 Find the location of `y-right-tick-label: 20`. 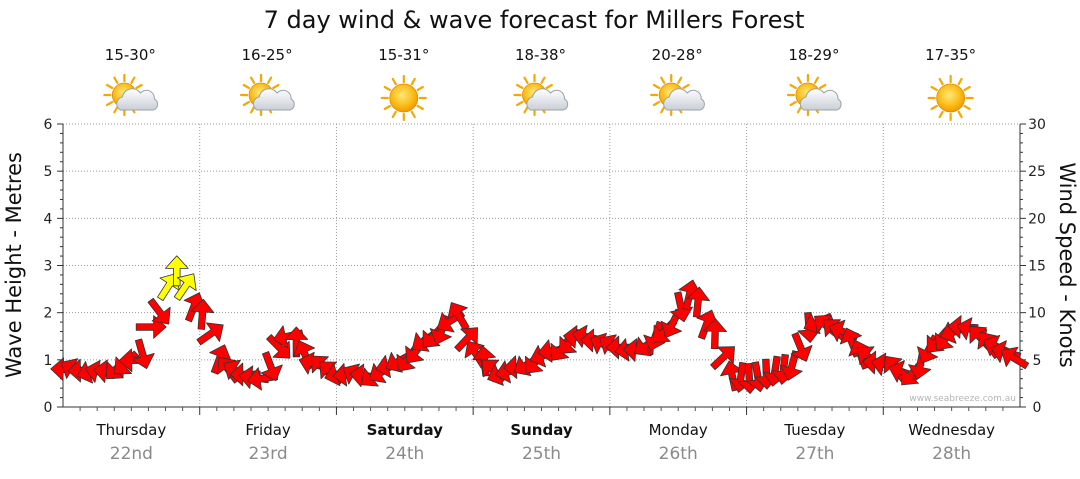

y-right-tick-label: 20 is located at coordinates (1037, 219).